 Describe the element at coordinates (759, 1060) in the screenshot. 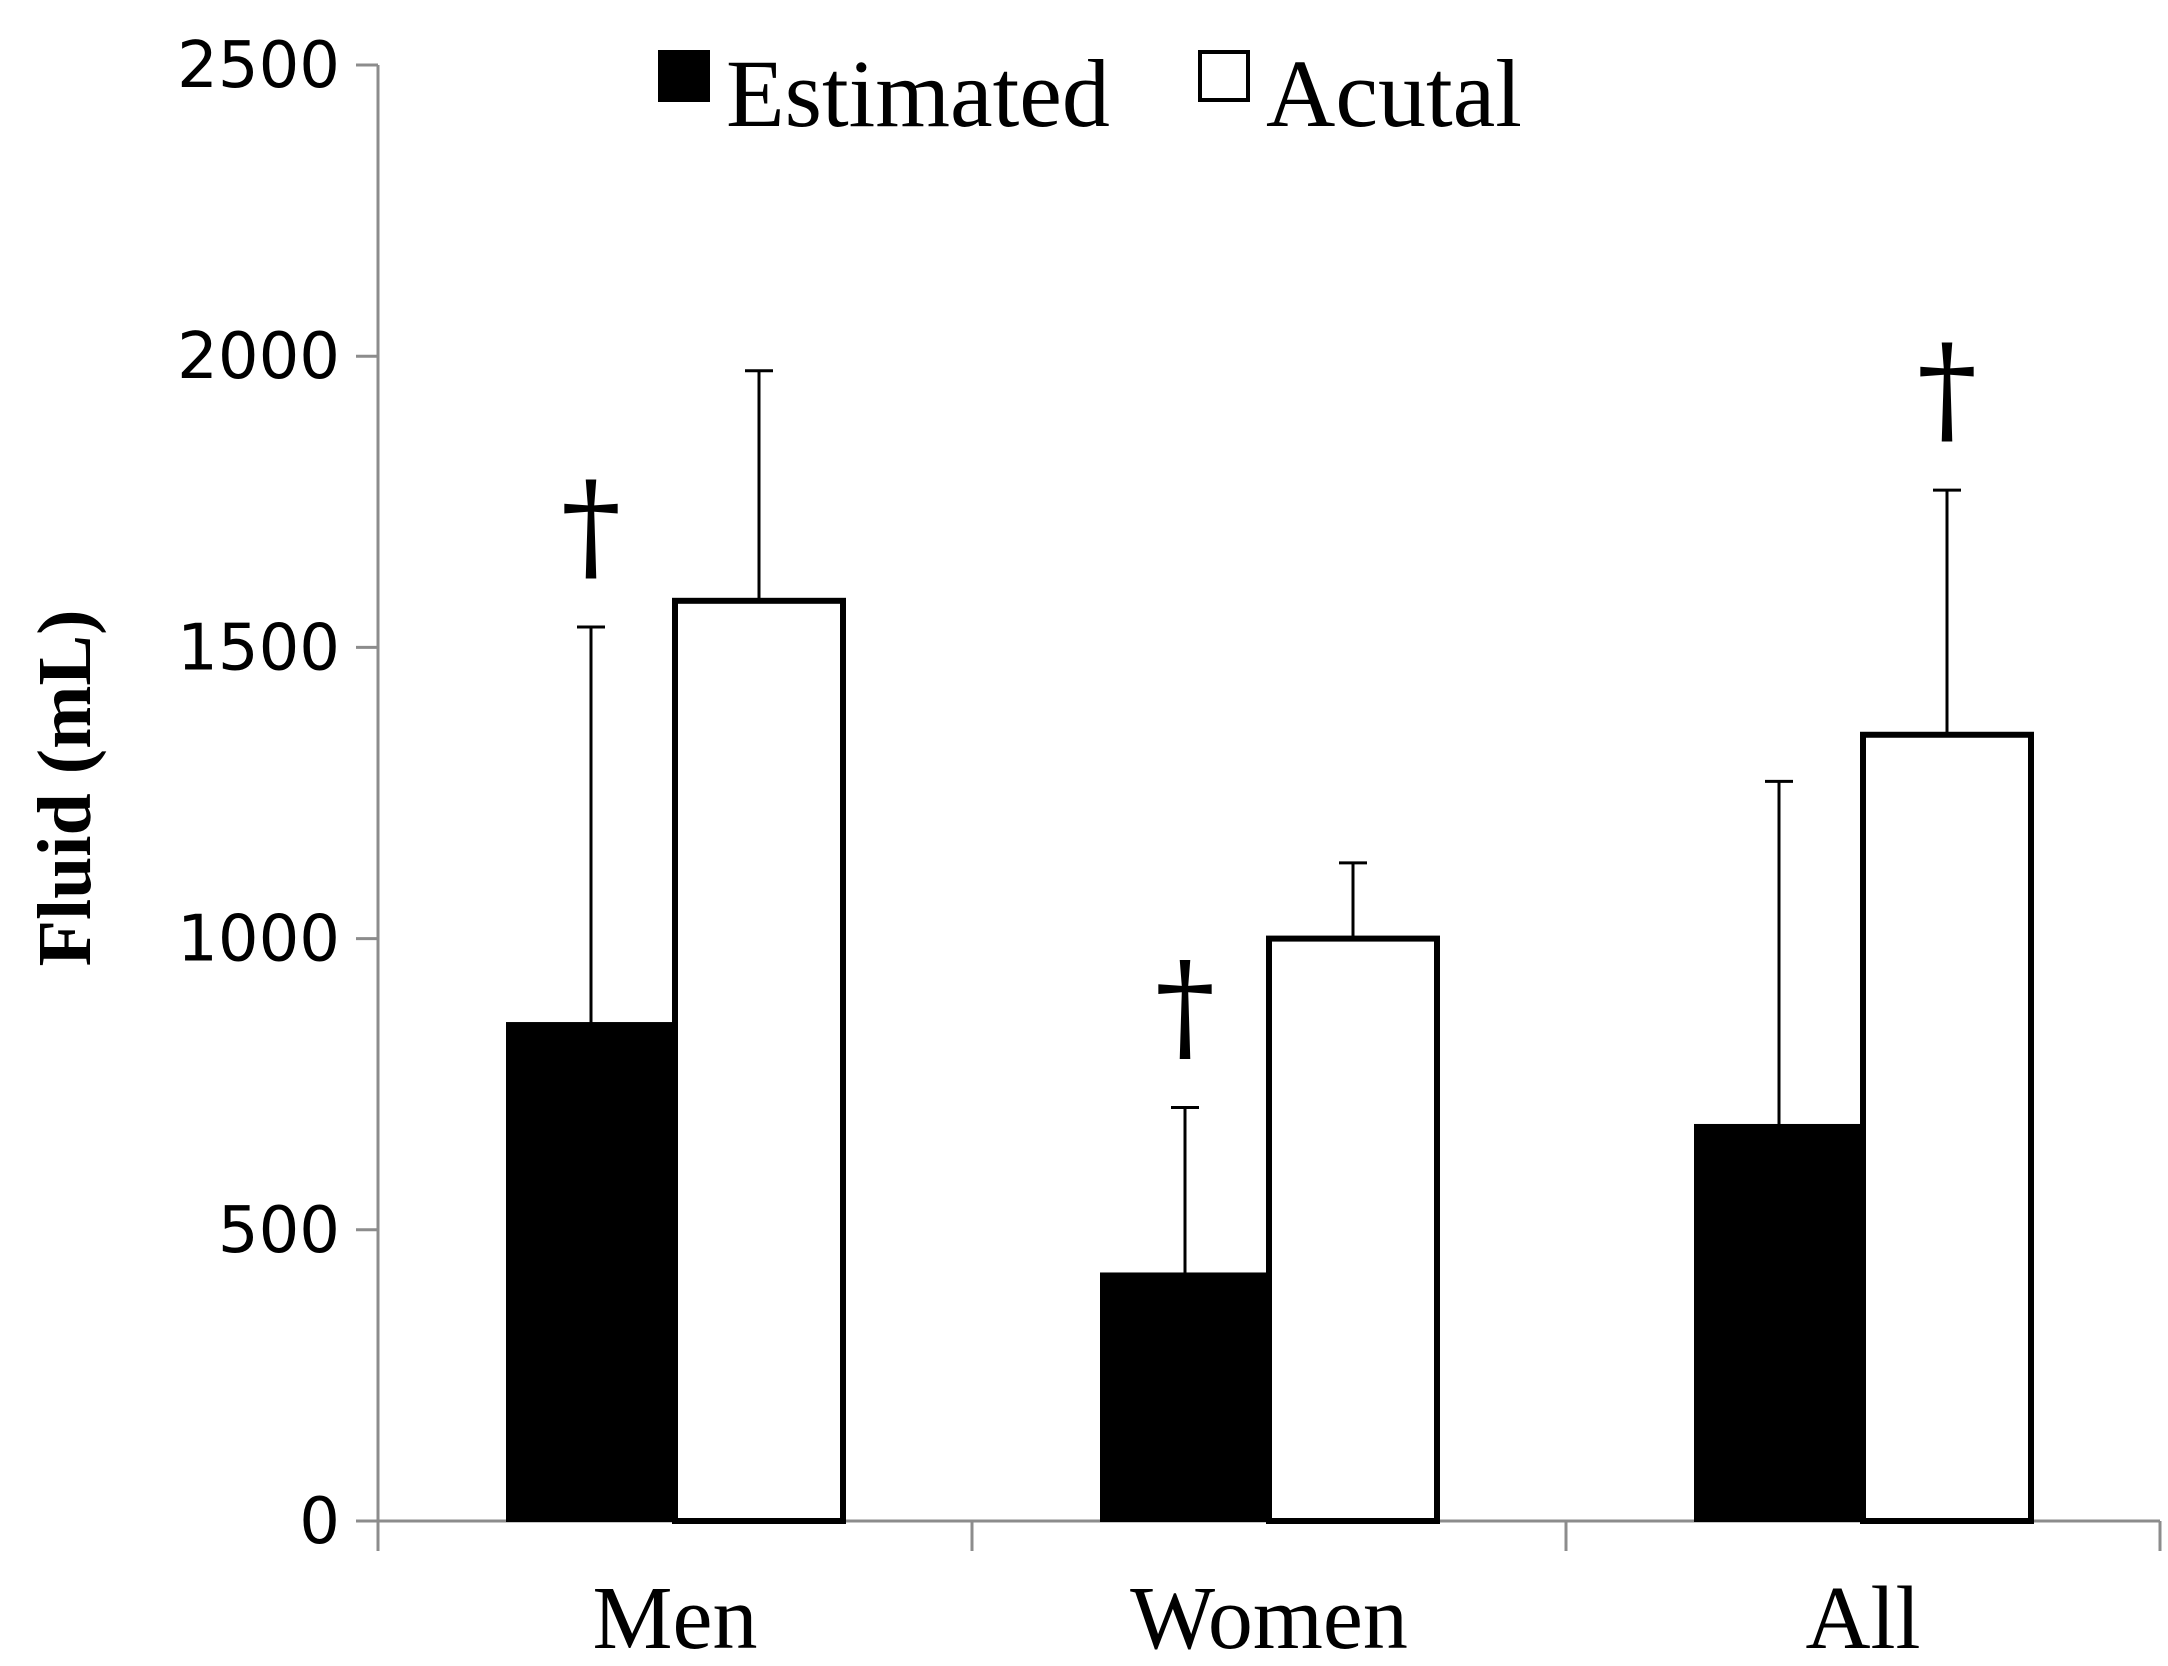

I see `bar-acutal-men` at that location.